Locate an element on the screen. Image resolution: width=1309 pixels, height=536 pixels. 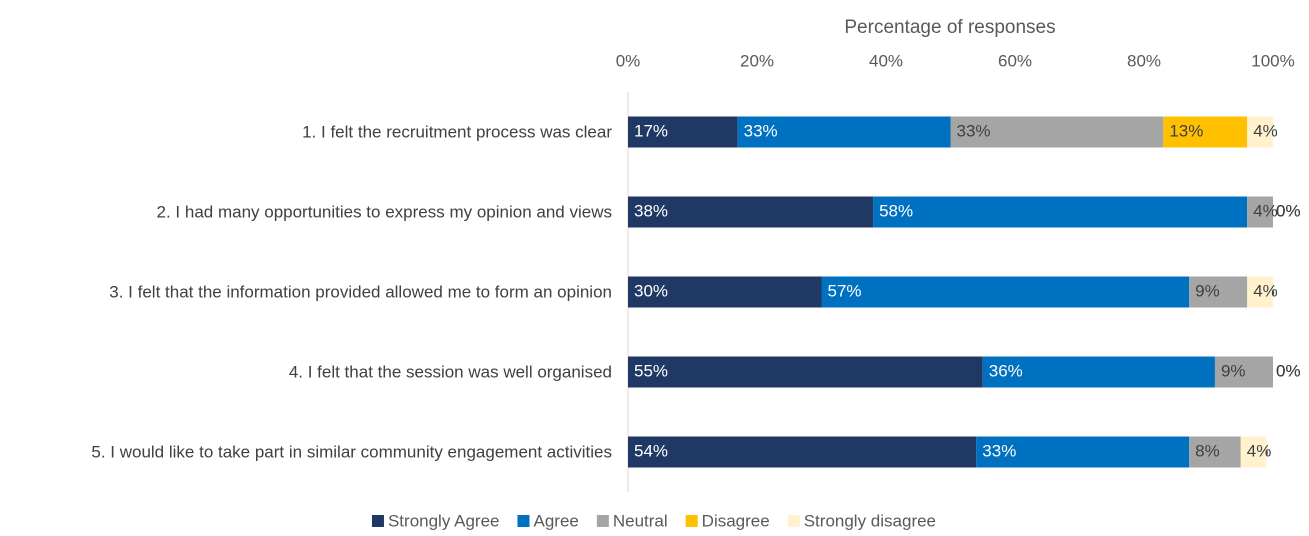
data-label: 36% is located at coordinates (1006, 370).